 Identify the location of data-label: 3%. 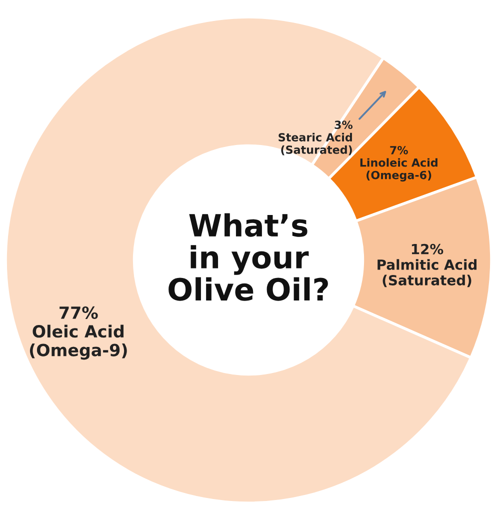
(343, 125).